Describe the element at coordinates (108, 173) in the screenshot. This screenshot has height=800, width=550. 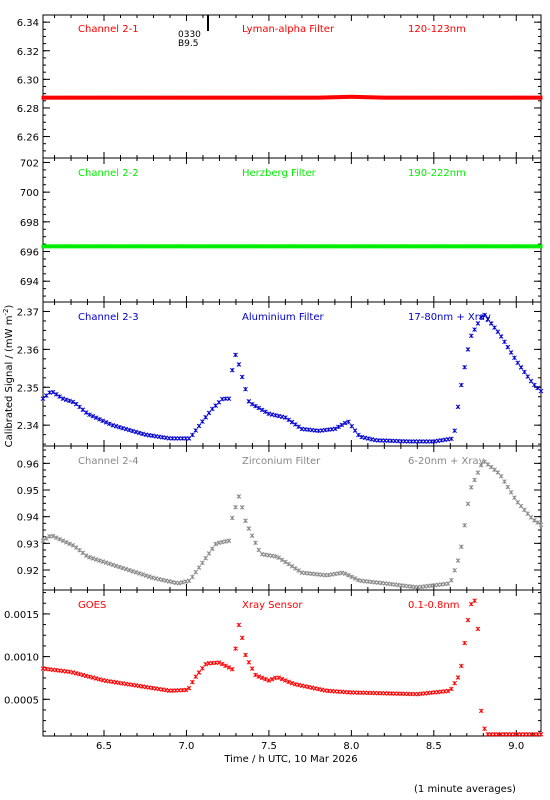
I see `channel-label: Channel 2-2` at that location.